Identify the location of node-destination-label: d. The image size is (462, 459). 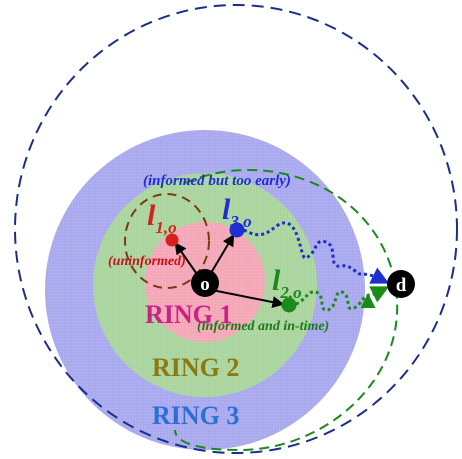
(401, 285).